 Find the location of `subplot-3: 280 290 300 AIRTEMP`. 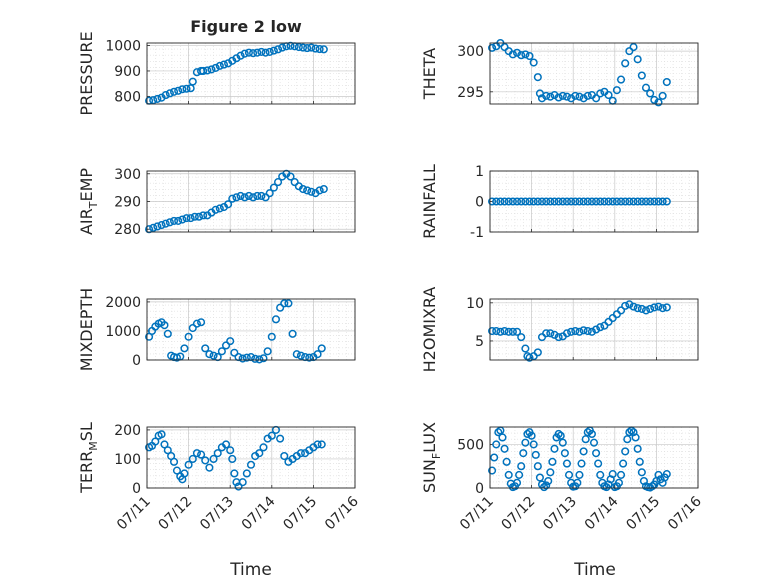

subplot-3: 280 290 300 AIRTEMP is located at coordinates (216, 202).